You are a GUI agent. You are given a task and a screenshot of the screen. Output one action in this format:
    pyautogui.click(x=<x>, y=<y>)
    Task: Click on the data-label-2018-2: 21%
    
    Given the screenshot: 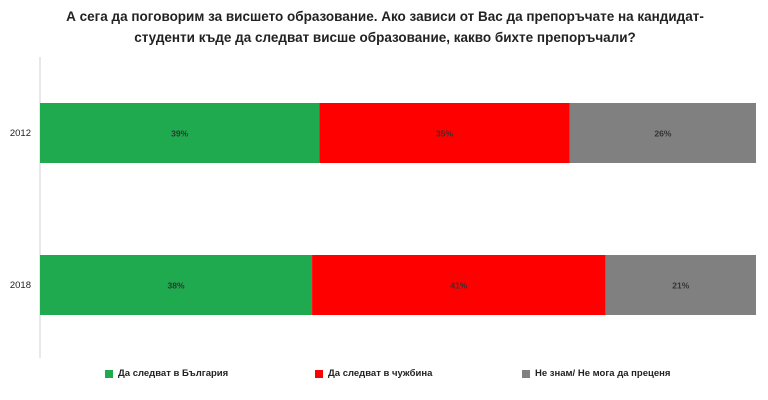 What is the action you would take?
    pyautogui.click(x=680, y=286)
    